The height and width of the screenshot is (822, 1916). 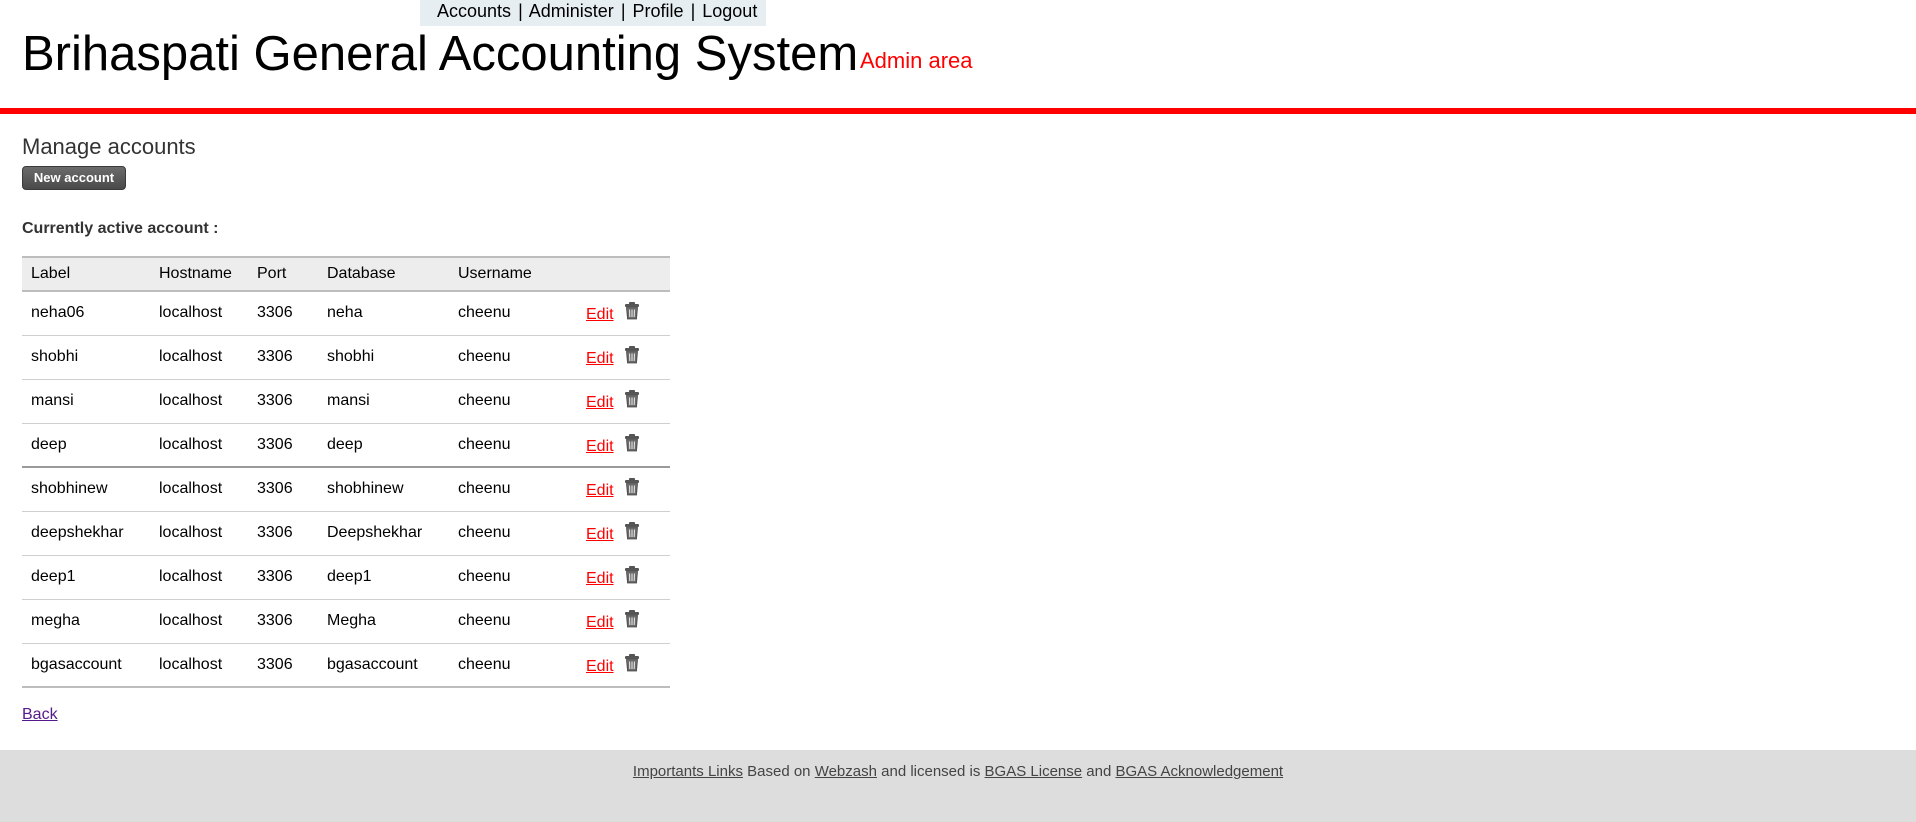 What do you see at coordinates (76, 664) in the screenshot?
I see `cell-label: bgasaccount` at bounding box center [76, 664].